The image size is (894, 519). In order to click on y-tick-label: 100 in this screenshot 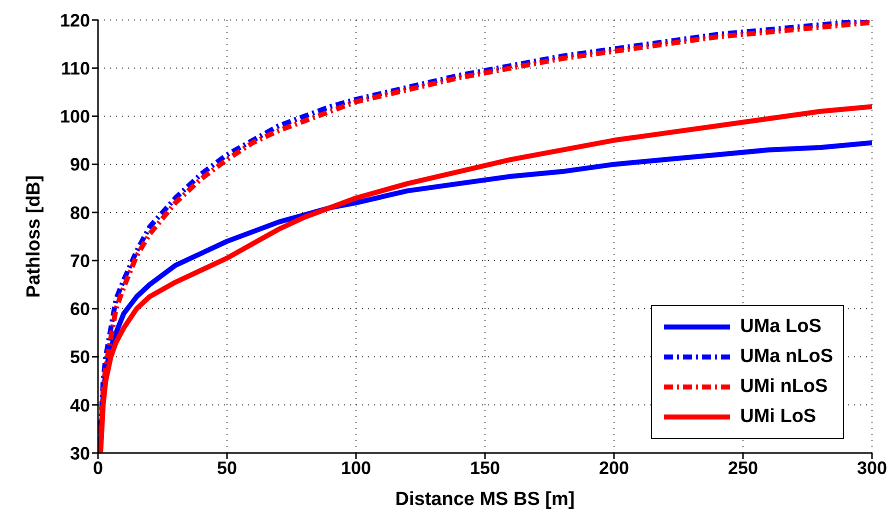, I will do `click(75, 116)`.